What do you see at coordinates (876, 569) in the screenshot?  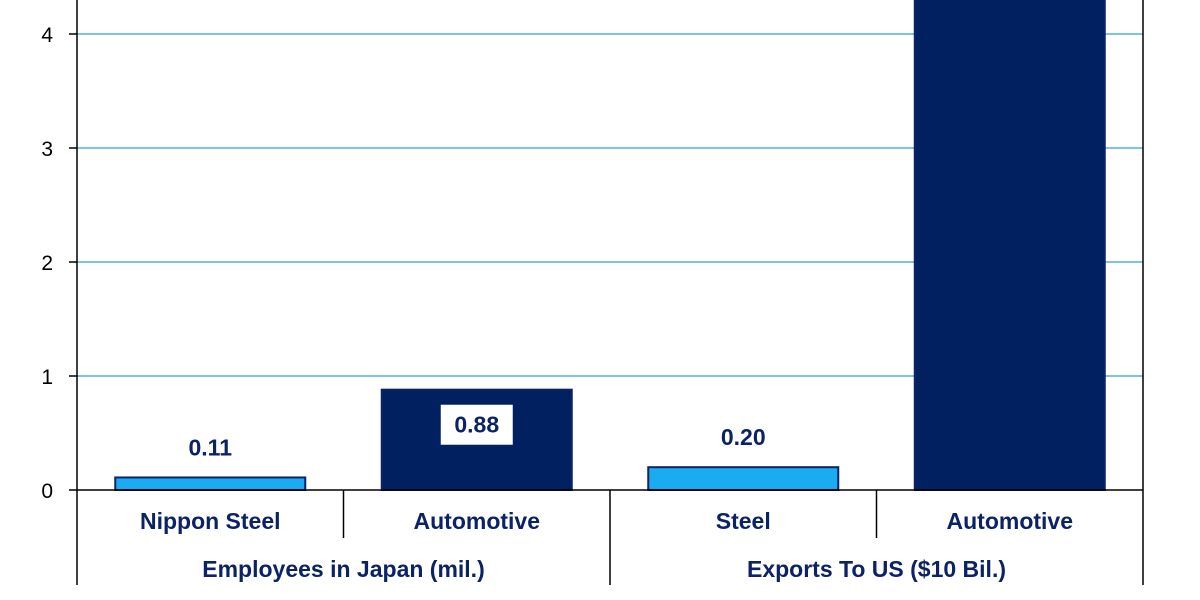 I see `group-label: Exports To US ($10 Bil.)` at bounding box center [876, 569].